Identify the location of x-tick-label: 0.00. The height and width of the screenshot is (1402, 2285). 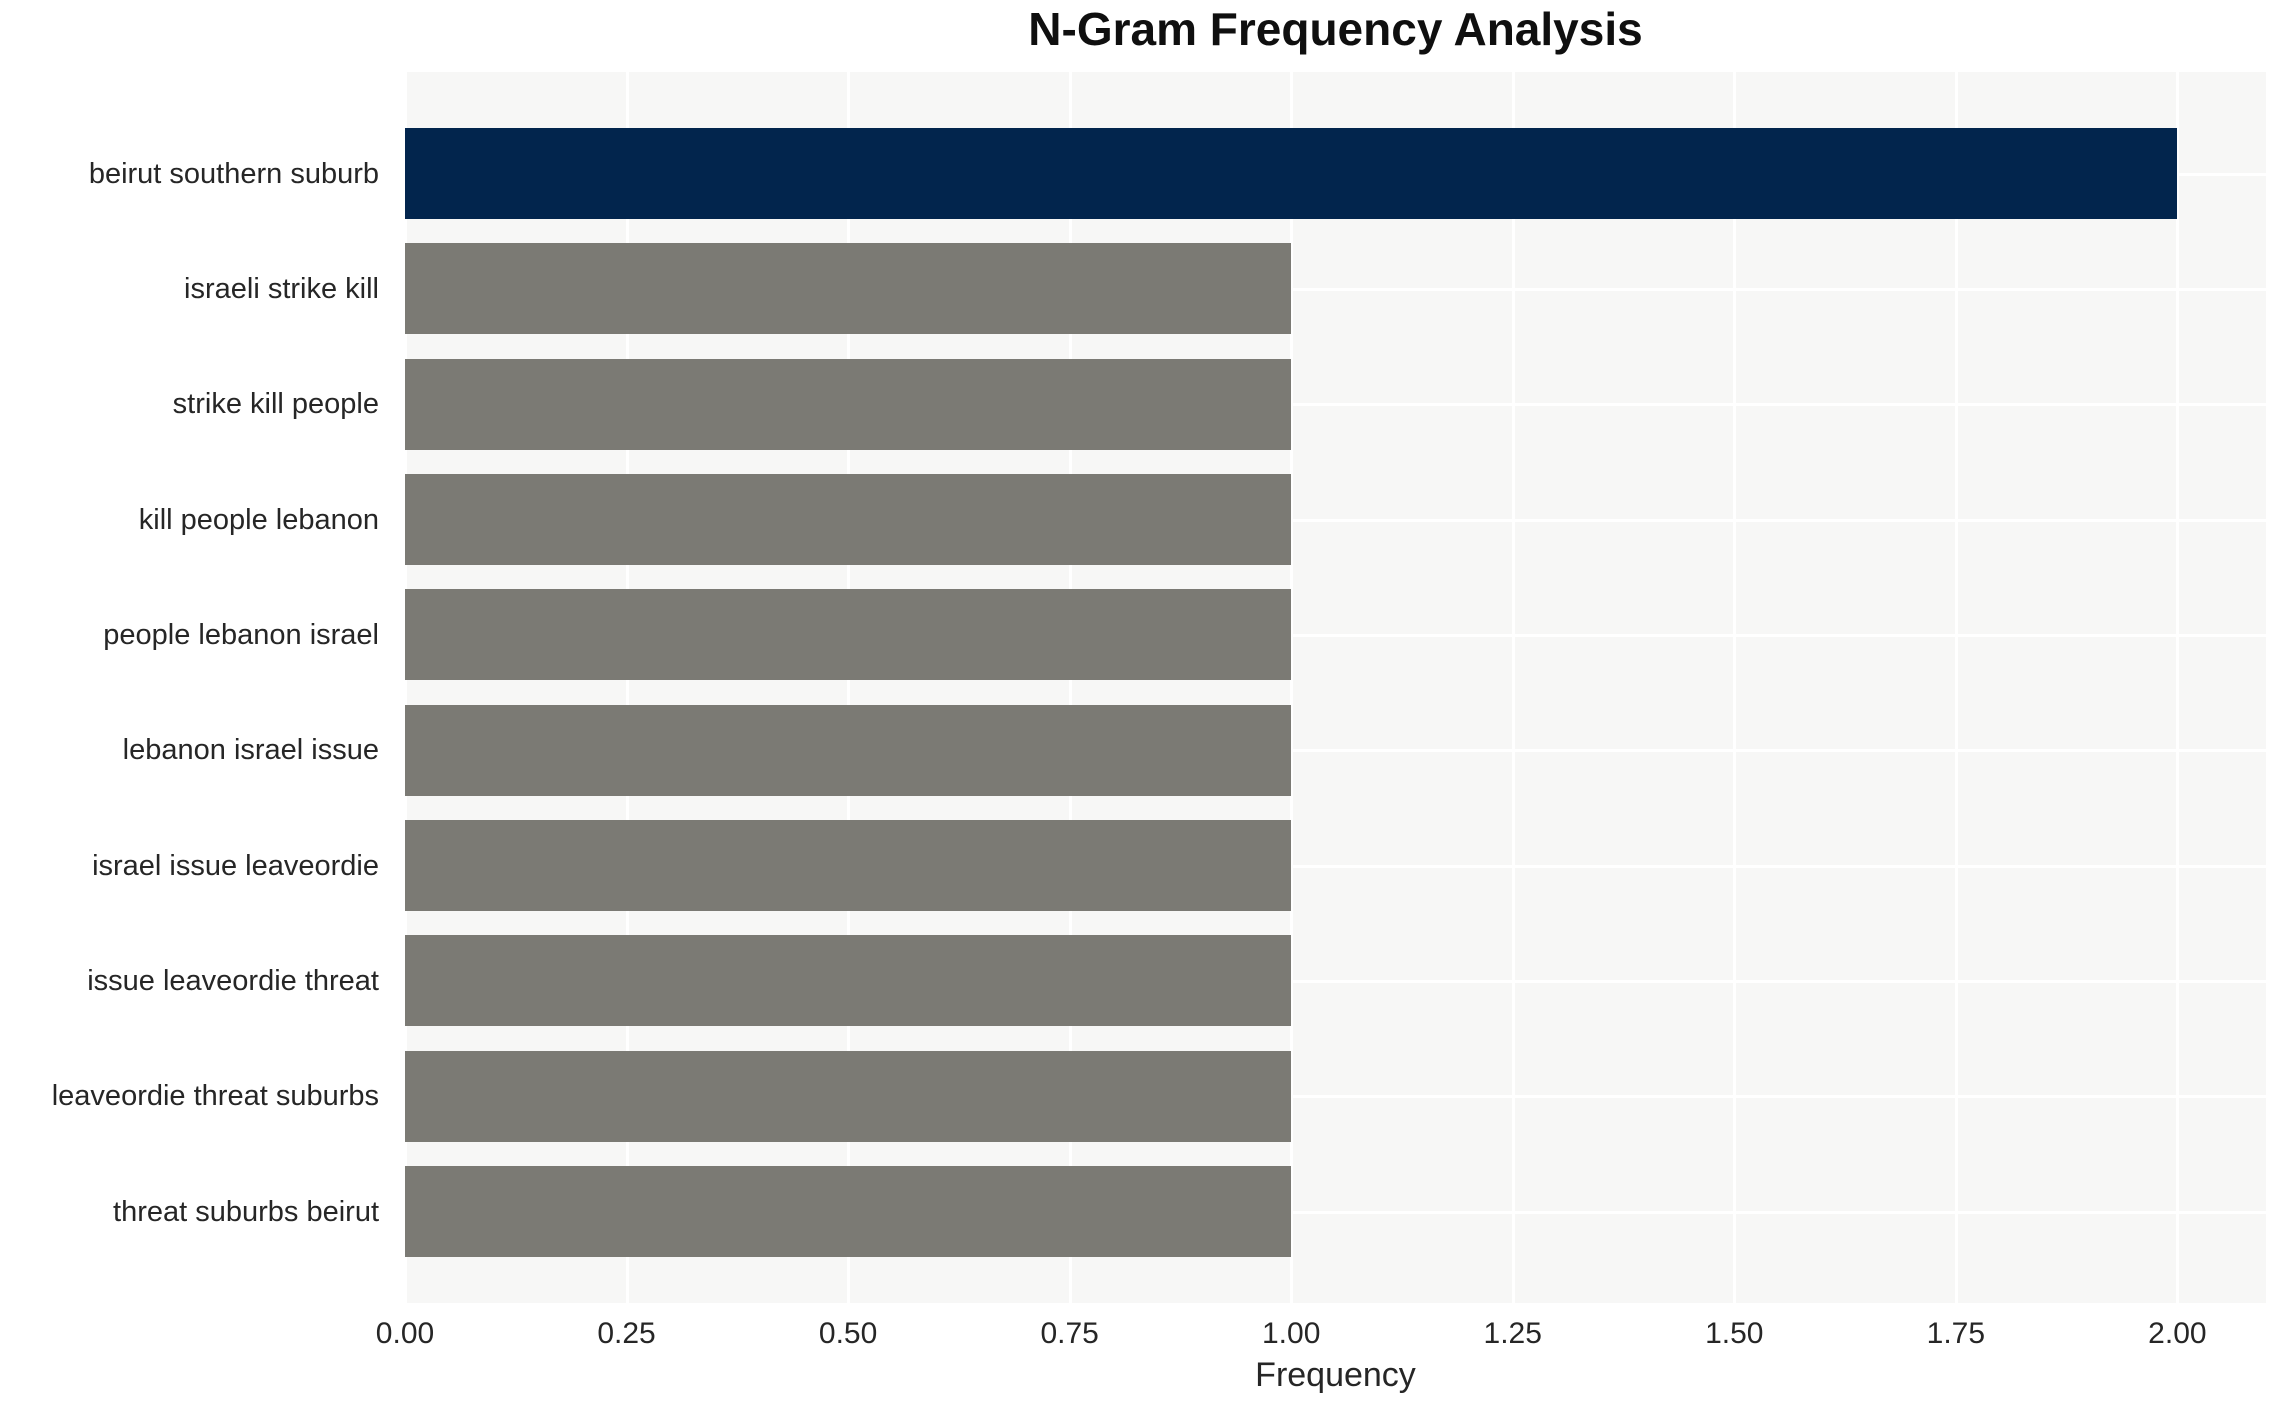
(405, 1333).